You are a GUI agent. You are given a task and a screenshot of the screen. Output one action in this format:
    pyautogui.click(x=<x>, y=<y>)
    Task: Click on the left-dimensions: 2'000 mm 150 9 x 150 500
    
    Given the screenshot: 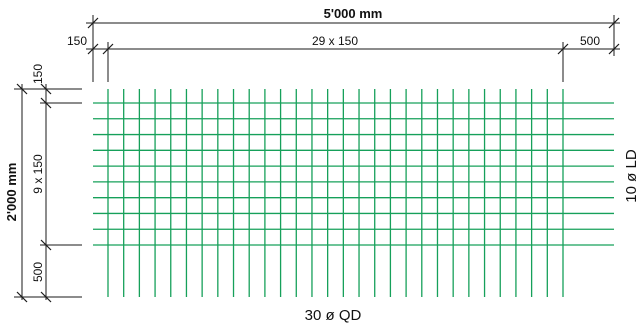 What is the action you would take?
    pyautogui.click(x=43, y=183)
    